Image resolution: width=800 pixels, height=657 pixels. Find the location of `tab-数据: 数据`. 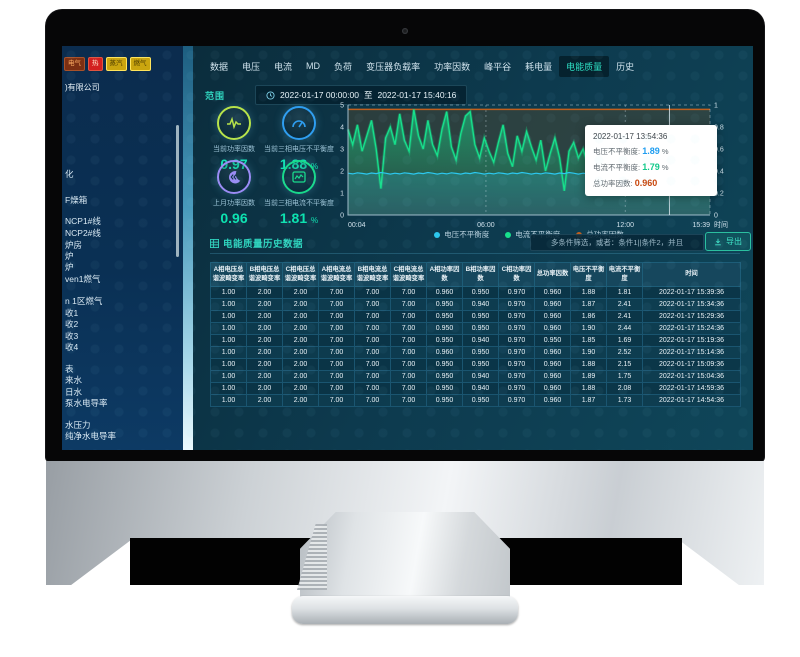

tab-数据: 数据 is located at coordinates (219, 66).